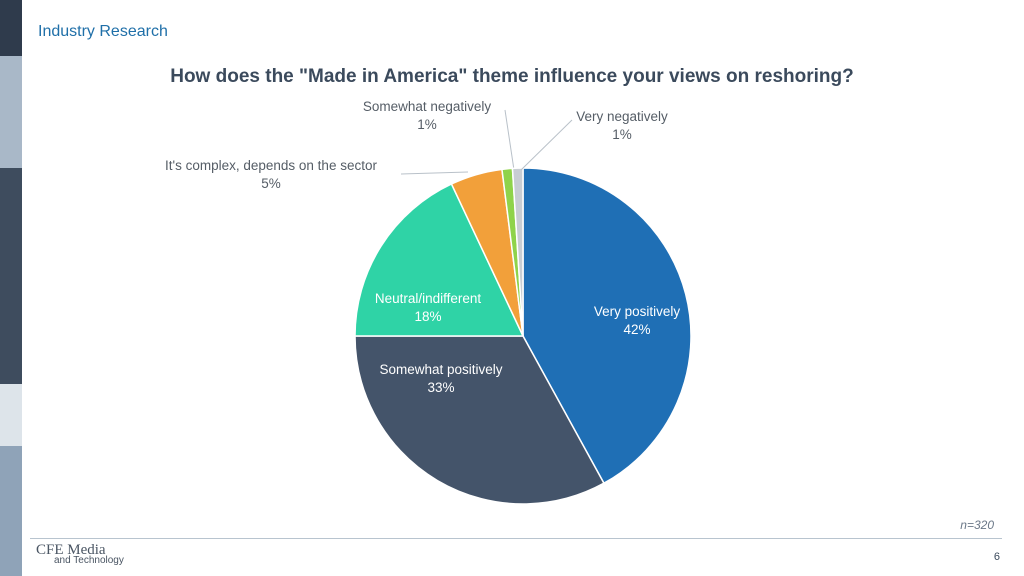 The height and width of the screenshot is (576, 1024). What do you see at coordinates (479, 420) in the screenshot?
I see `pie-slice-somewhat-positively` at bounding box center [479, 420].